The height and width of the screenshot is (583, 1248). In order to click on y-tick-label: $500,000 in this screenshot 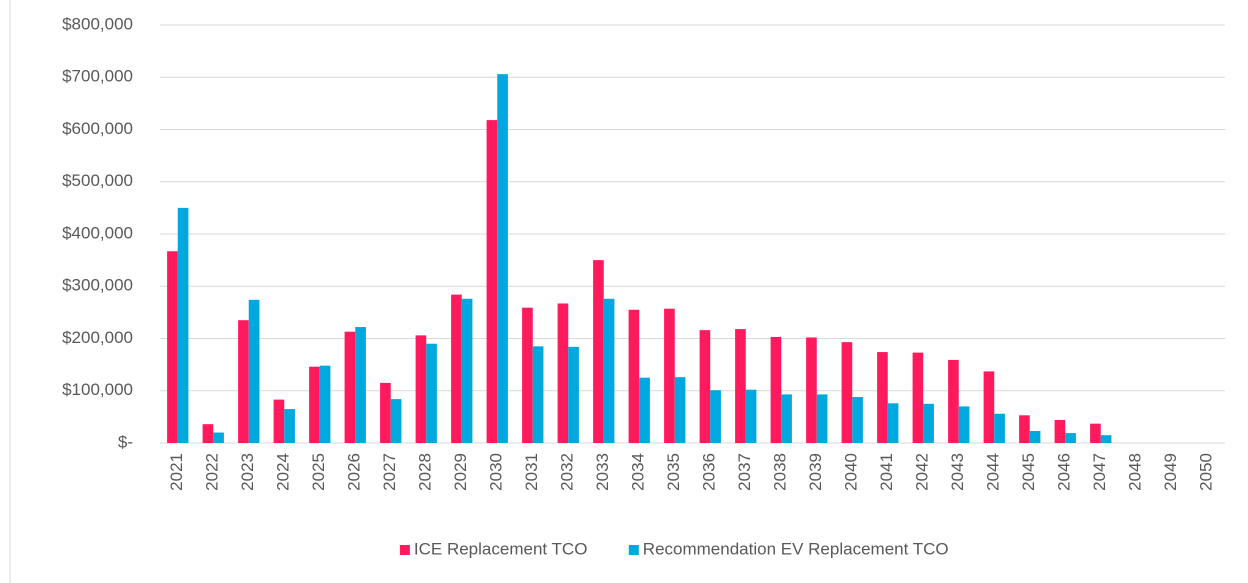, I will do `click(97, 180)`.